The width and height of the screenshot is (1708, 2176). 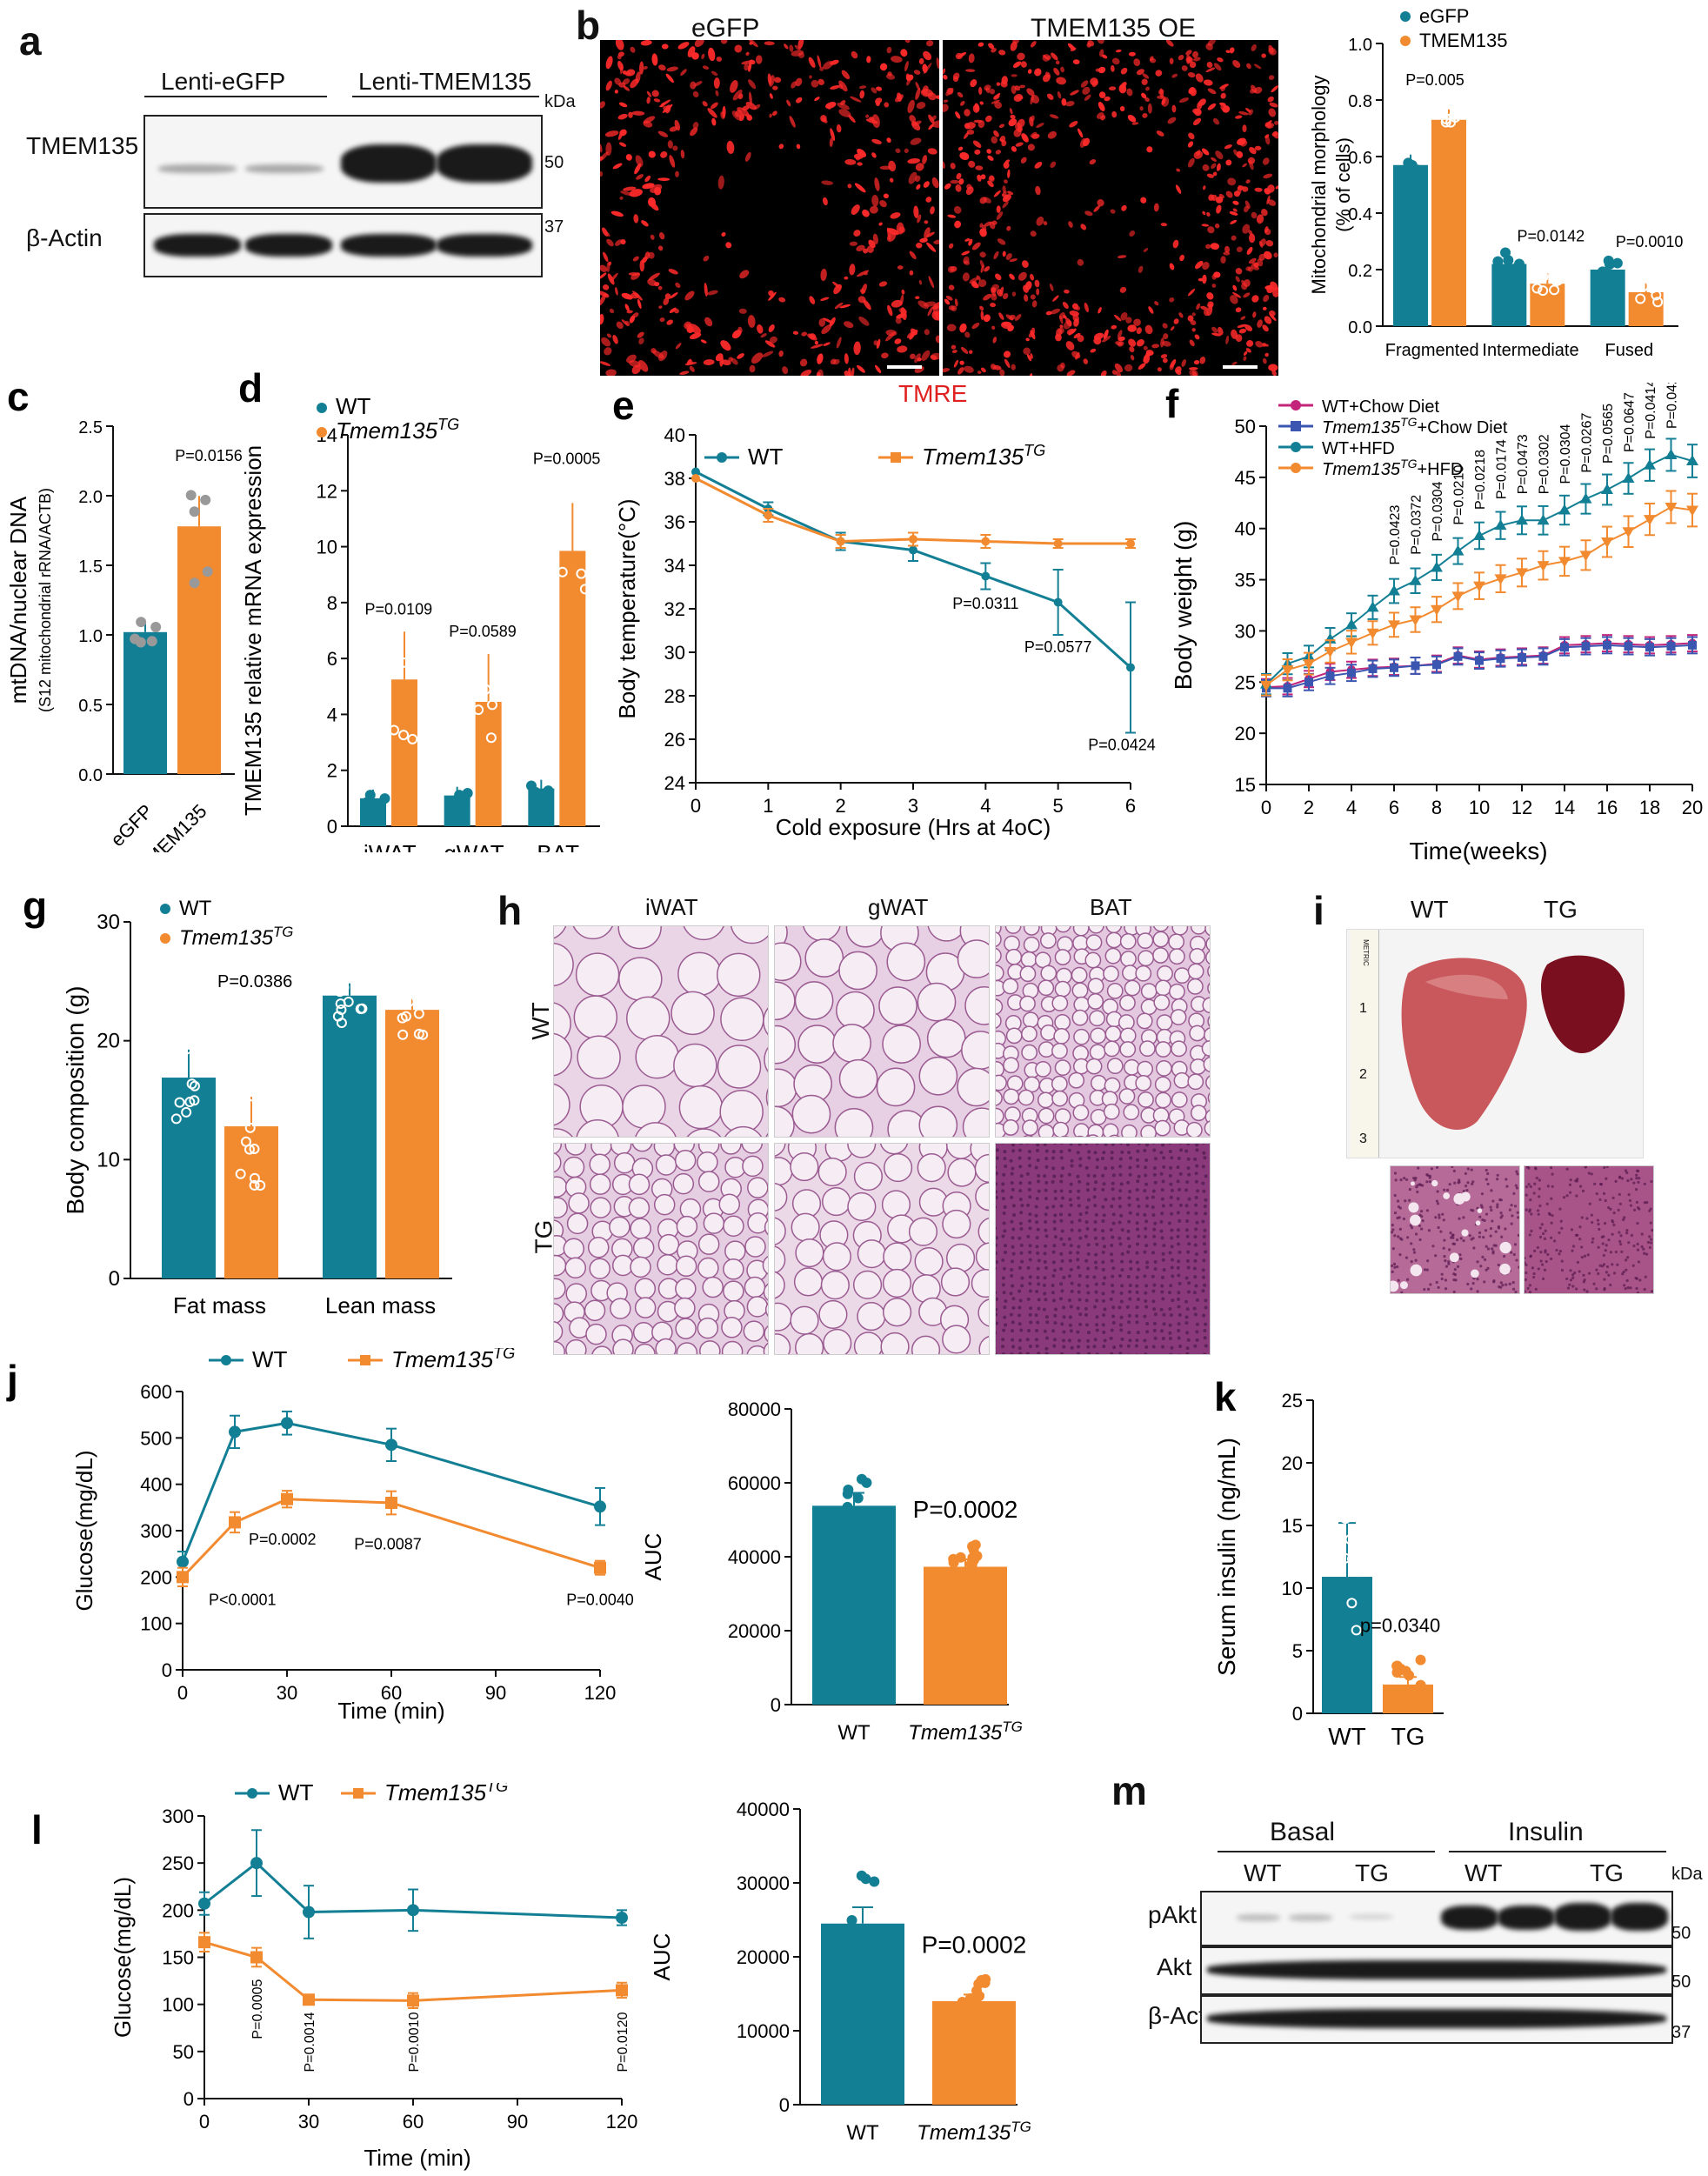 What do you see at coordinates (156, 1624) in the screenshot?
I see `y-tick-label: 100` at bounding box center [156, 1624].